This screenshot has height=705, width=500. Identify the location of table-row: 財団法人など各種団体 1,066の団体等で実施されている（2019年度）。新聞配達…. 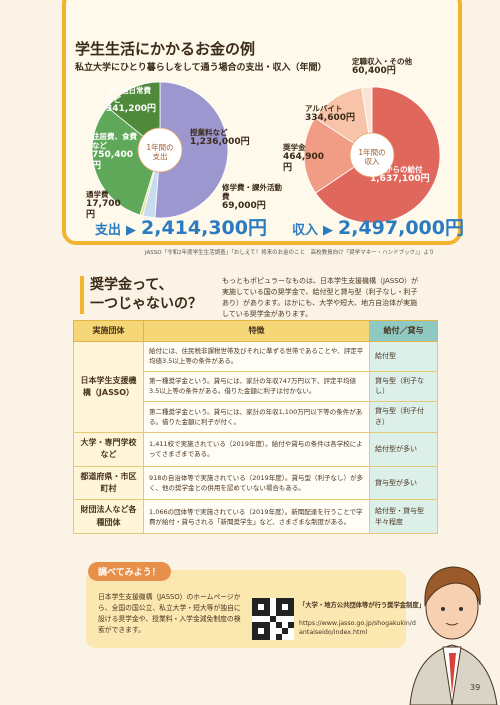
(255, 517).